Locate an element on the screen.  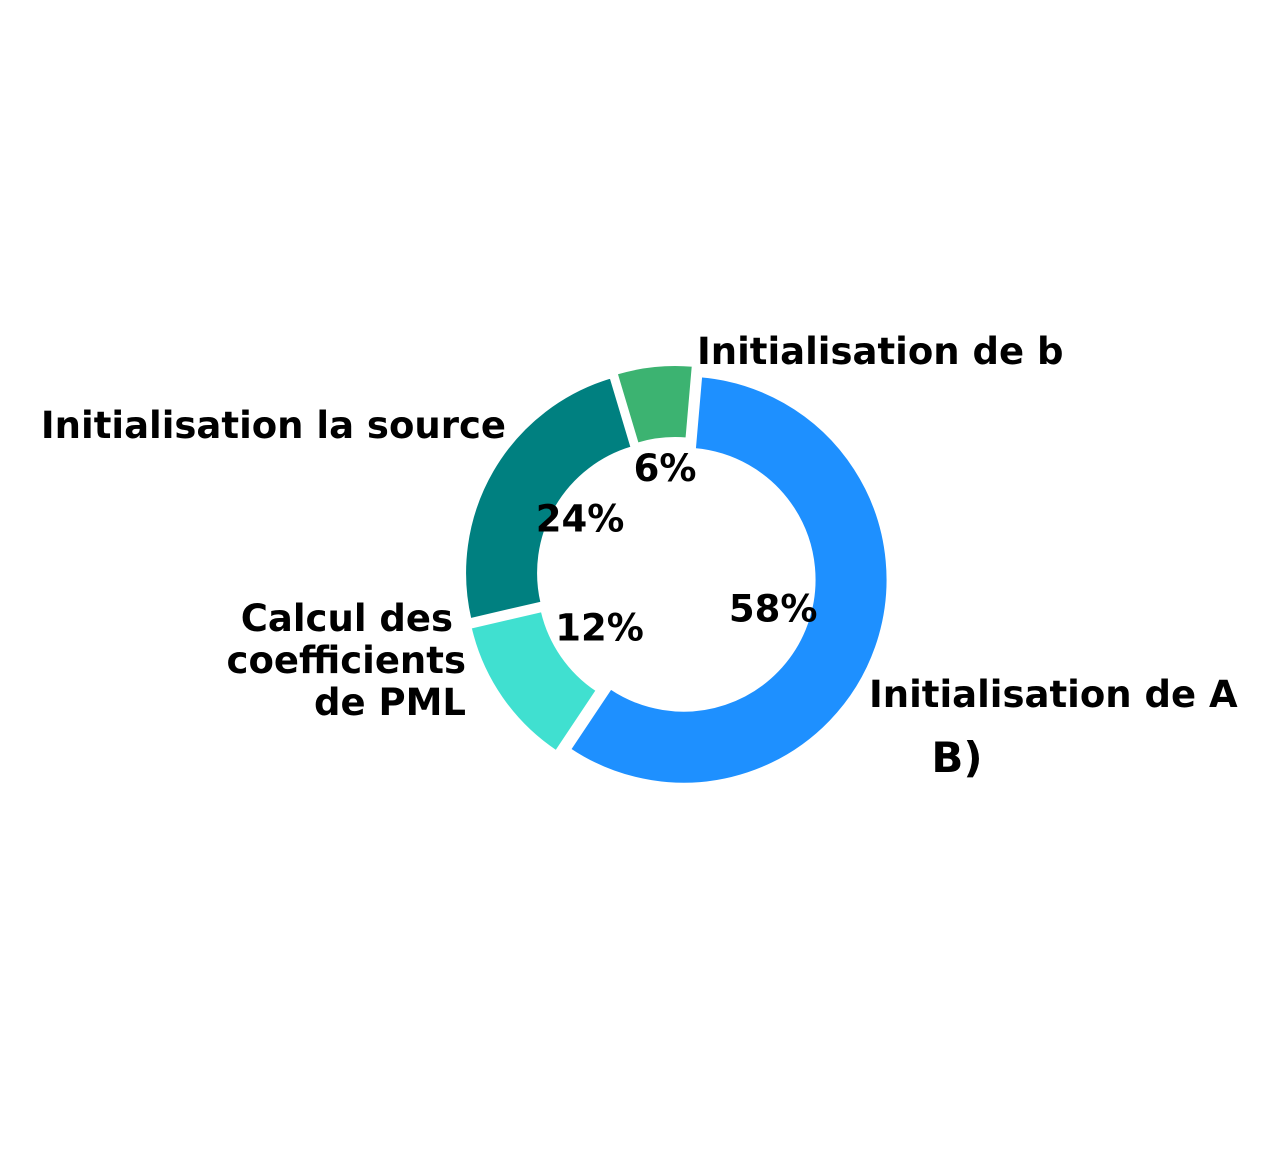
slice-initialisation-de-a is located at coordinates (728, 580).